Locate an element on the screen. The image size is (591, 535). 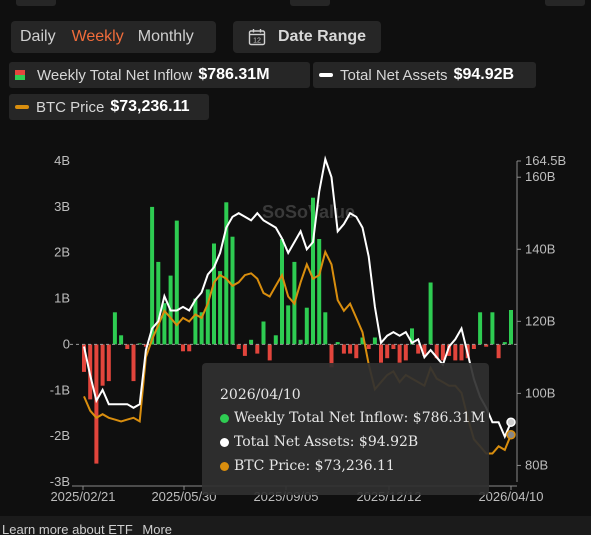
top-bar is located at coordinates (295, 6).